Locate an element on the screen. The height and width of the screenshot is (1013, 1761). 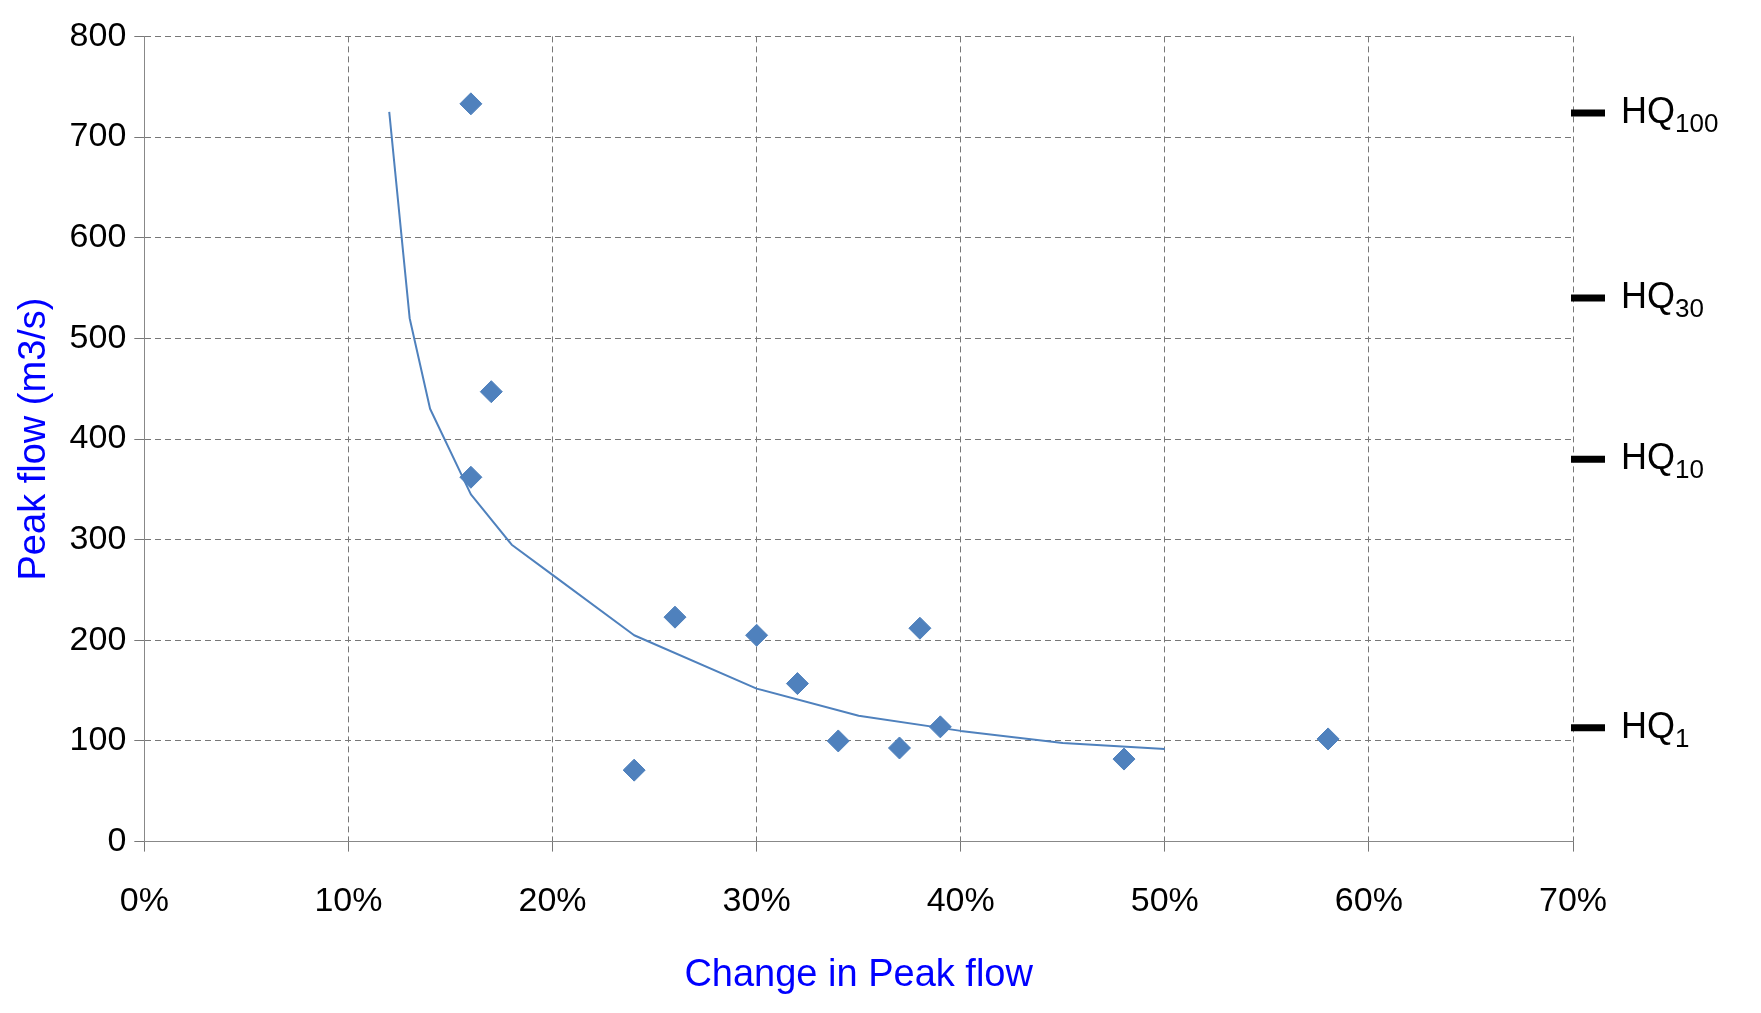
y-tick-label: 100 is located at coordinates (98, 738).